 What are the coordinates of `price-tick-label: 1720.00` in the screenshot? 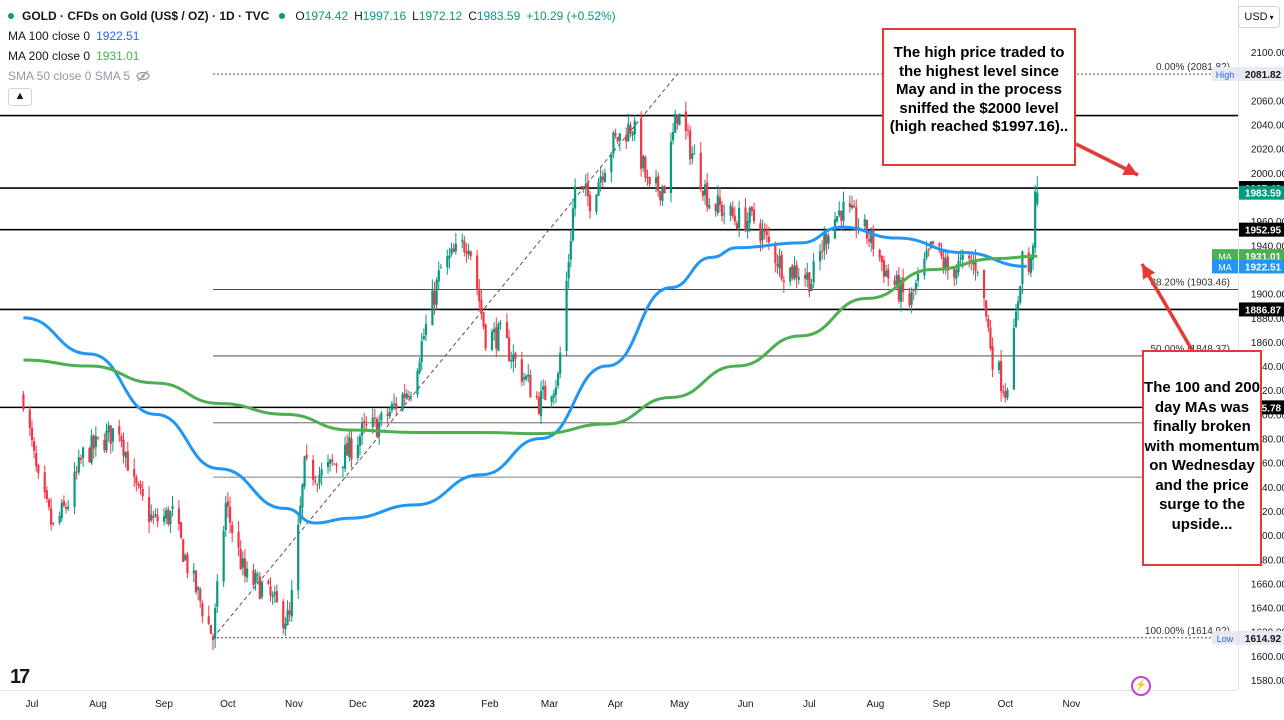 It's located at (1267, 512).